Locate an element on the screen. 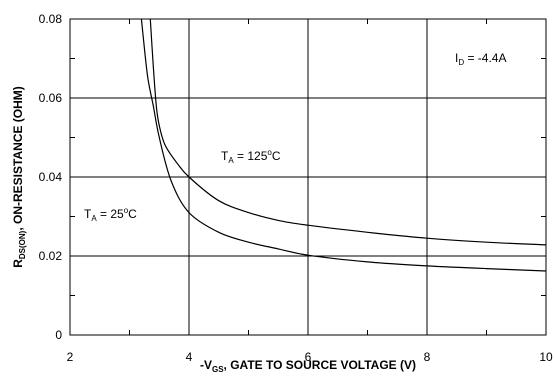  y-tick-label: 0 is located at coordinates (58, 335).